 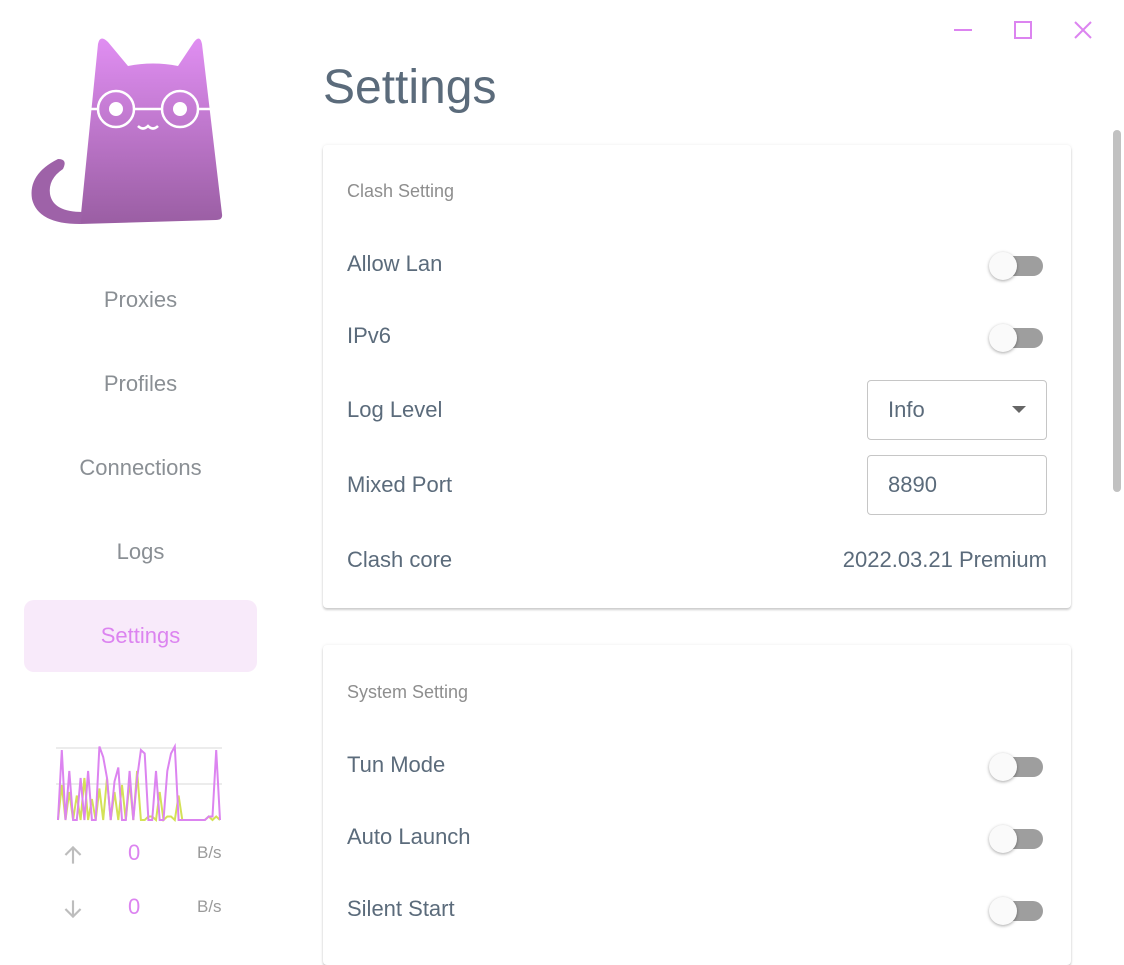 What do you see at coordinates (697, 837) in the screenshot?
I see `auto-launch-row: Auto Launch` at bounding box center [697, 837].